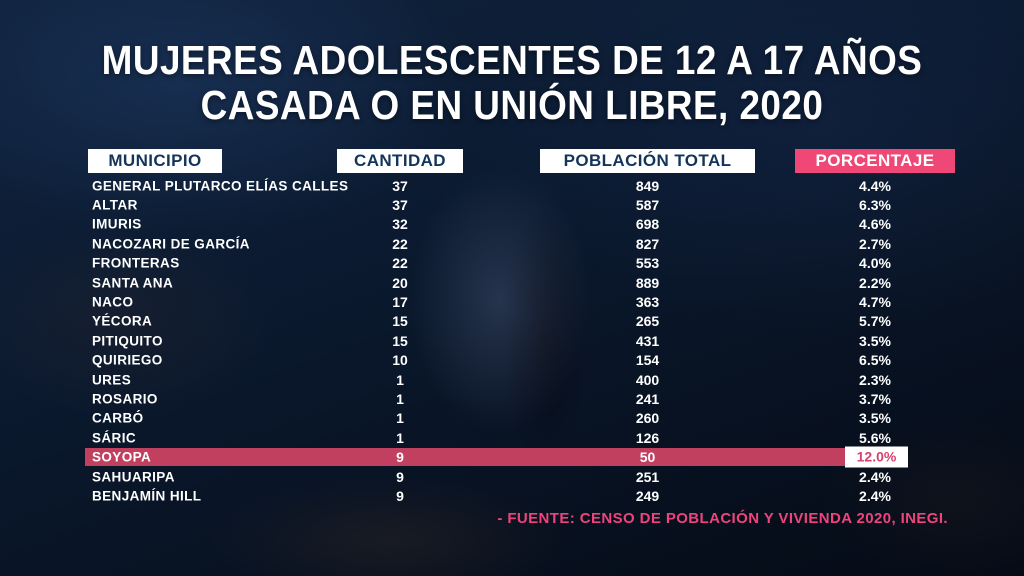 This screenshot has width=1024, height=576. I want to click on table-row: NACOZARI DE GARCÍA 22 827 2.7%, so click(520, 243).